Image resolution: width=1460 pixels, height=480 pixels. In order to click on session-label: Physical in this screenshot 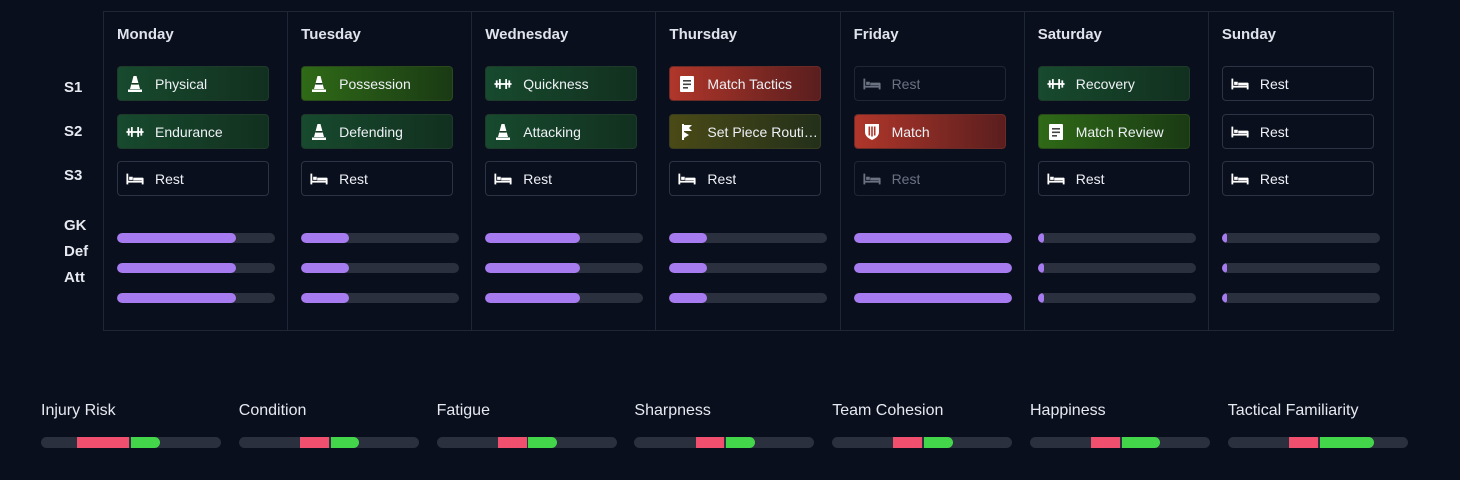, I will do `click(181, 83)`.